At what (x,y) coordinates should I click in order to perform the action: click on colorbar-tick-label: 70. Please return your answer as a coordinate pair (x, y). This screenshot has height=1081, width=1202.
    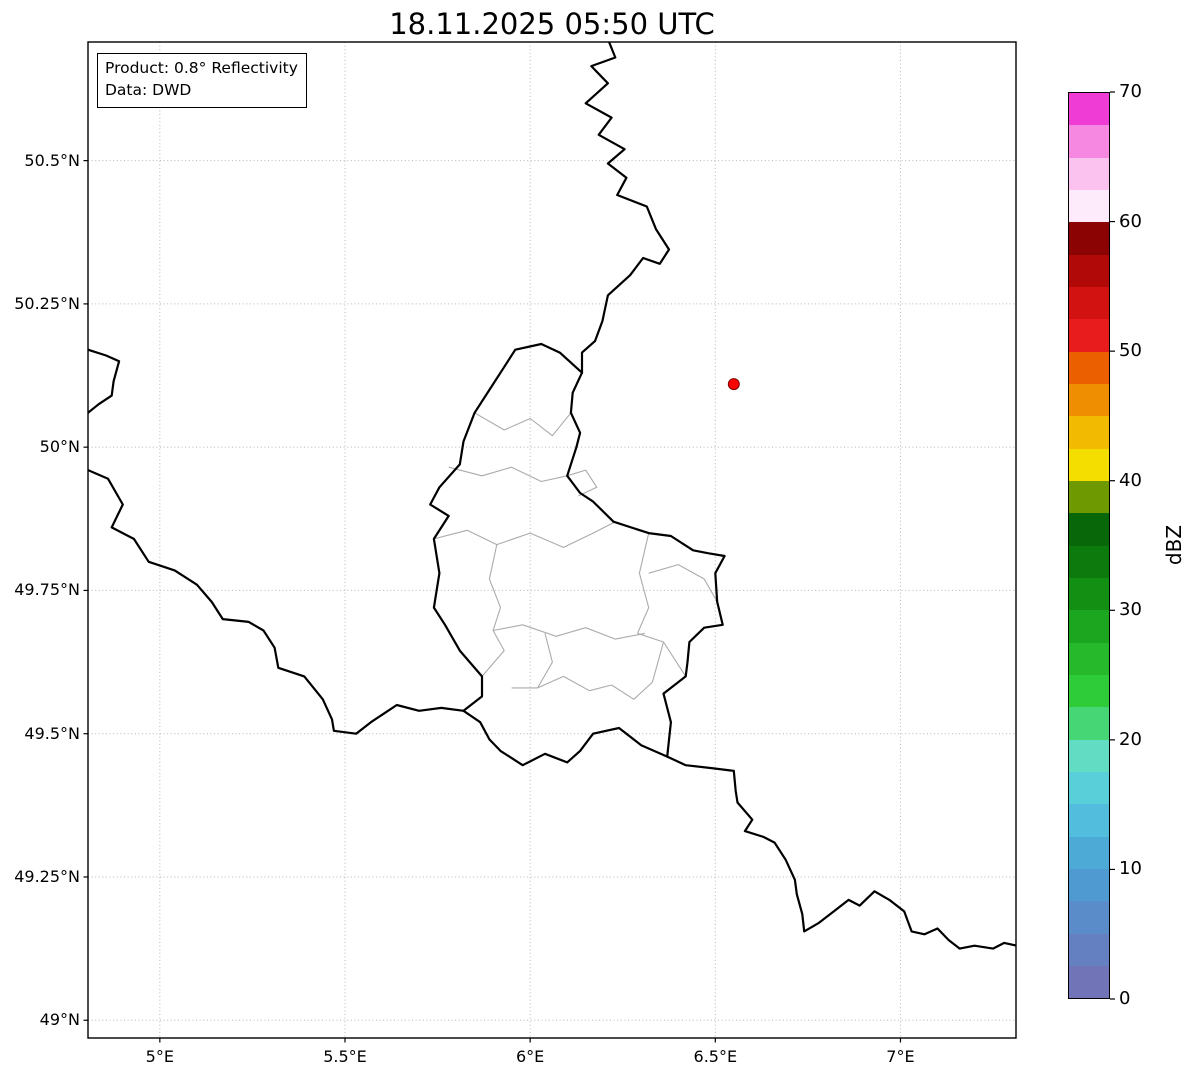
    Looking at the image, I should click on (1130, 91).